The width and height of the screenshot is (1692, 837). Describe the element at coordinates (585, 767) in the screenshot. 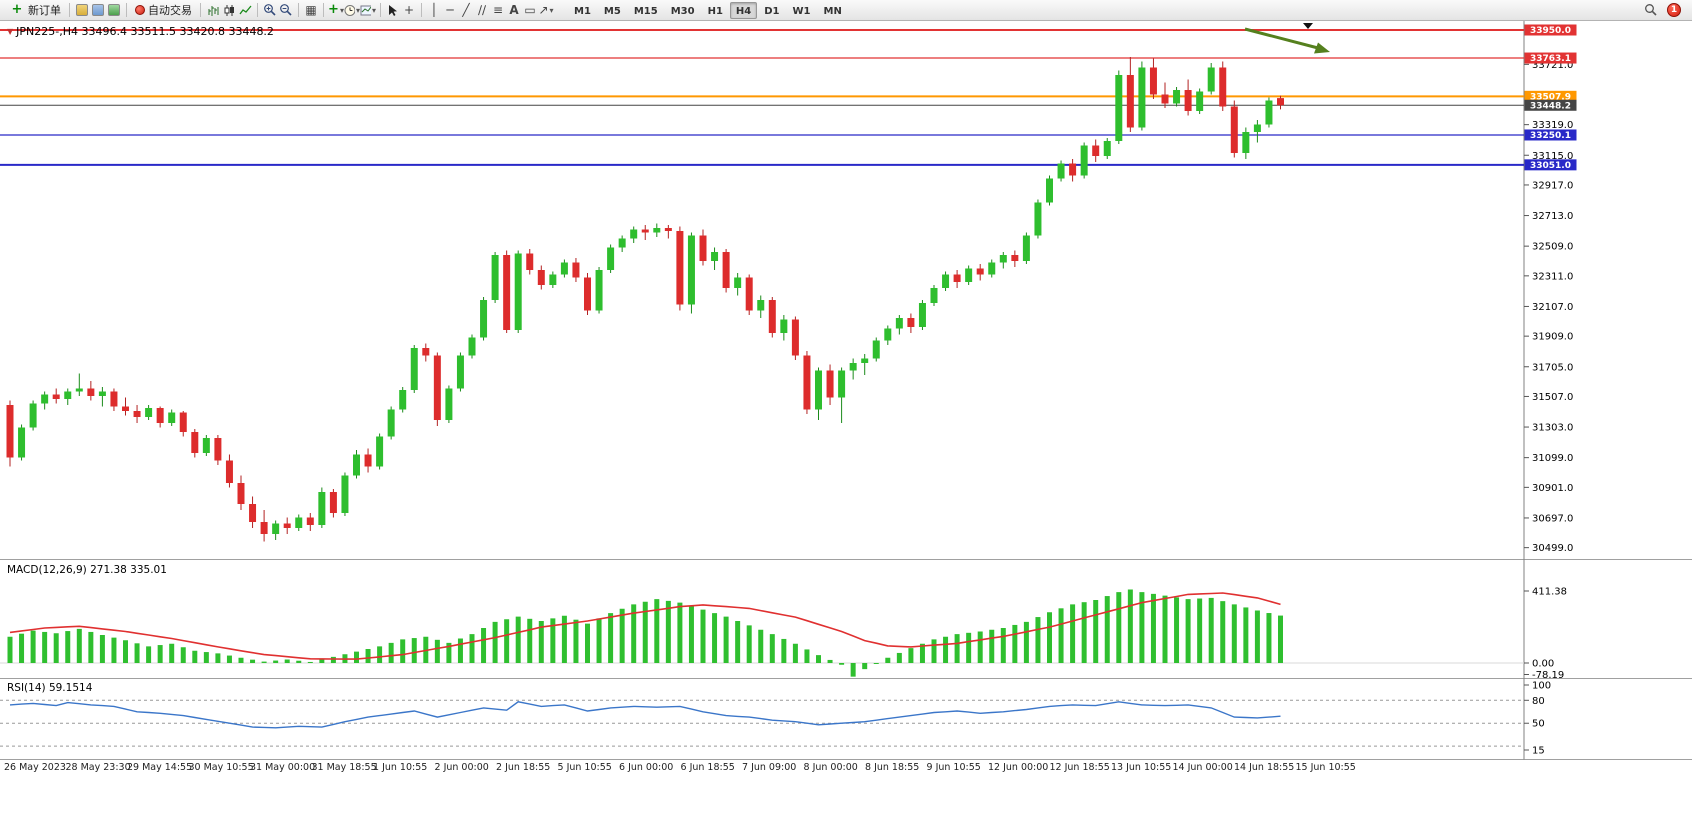

I see `svg-text: 5 Jun 10:55` at that location.